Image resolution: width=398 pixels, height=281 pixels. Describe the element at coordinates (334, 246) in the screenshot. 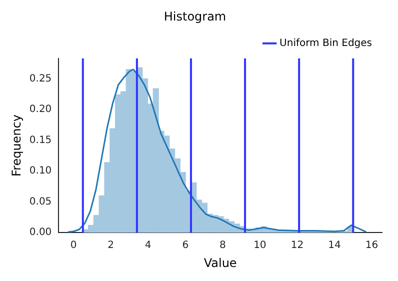

I see `x-tick-label: 14` at that location.